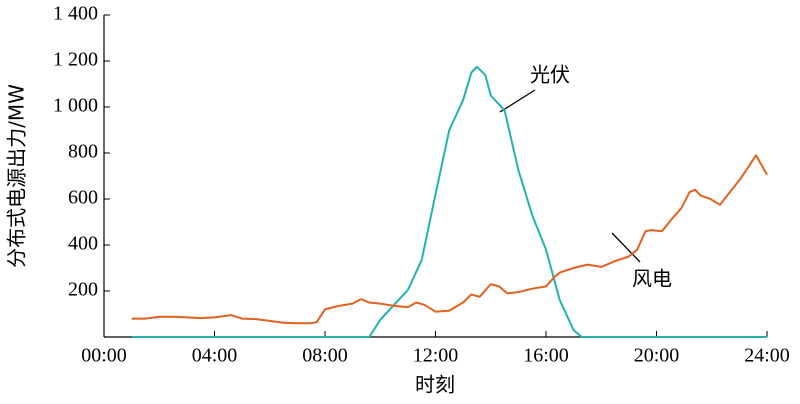 The height and width of the screenshot is (404, 800). Describe the element at coordinates (550, 75) in the screenshot. I see `series-label: 光伏` at that location.